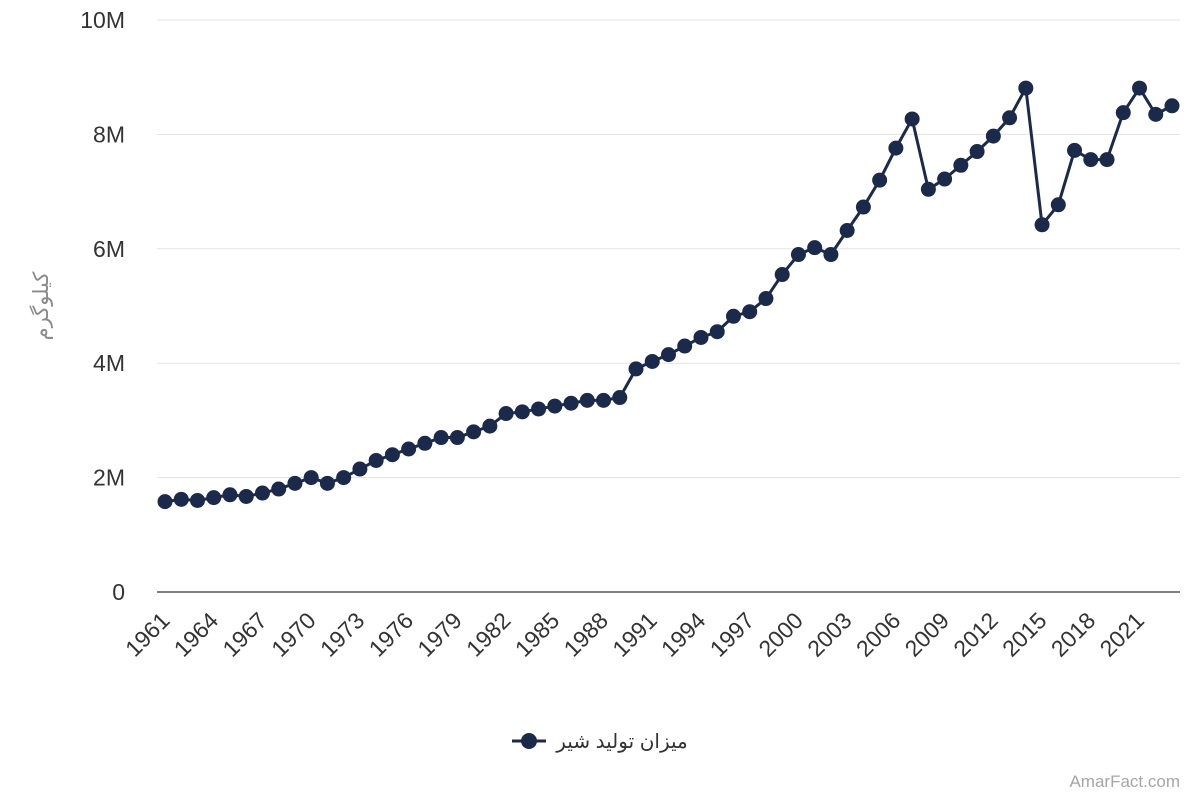 This screenshot has width=1200, height=805. I want to click on x-tick-label: 1964, so click(196, 634).